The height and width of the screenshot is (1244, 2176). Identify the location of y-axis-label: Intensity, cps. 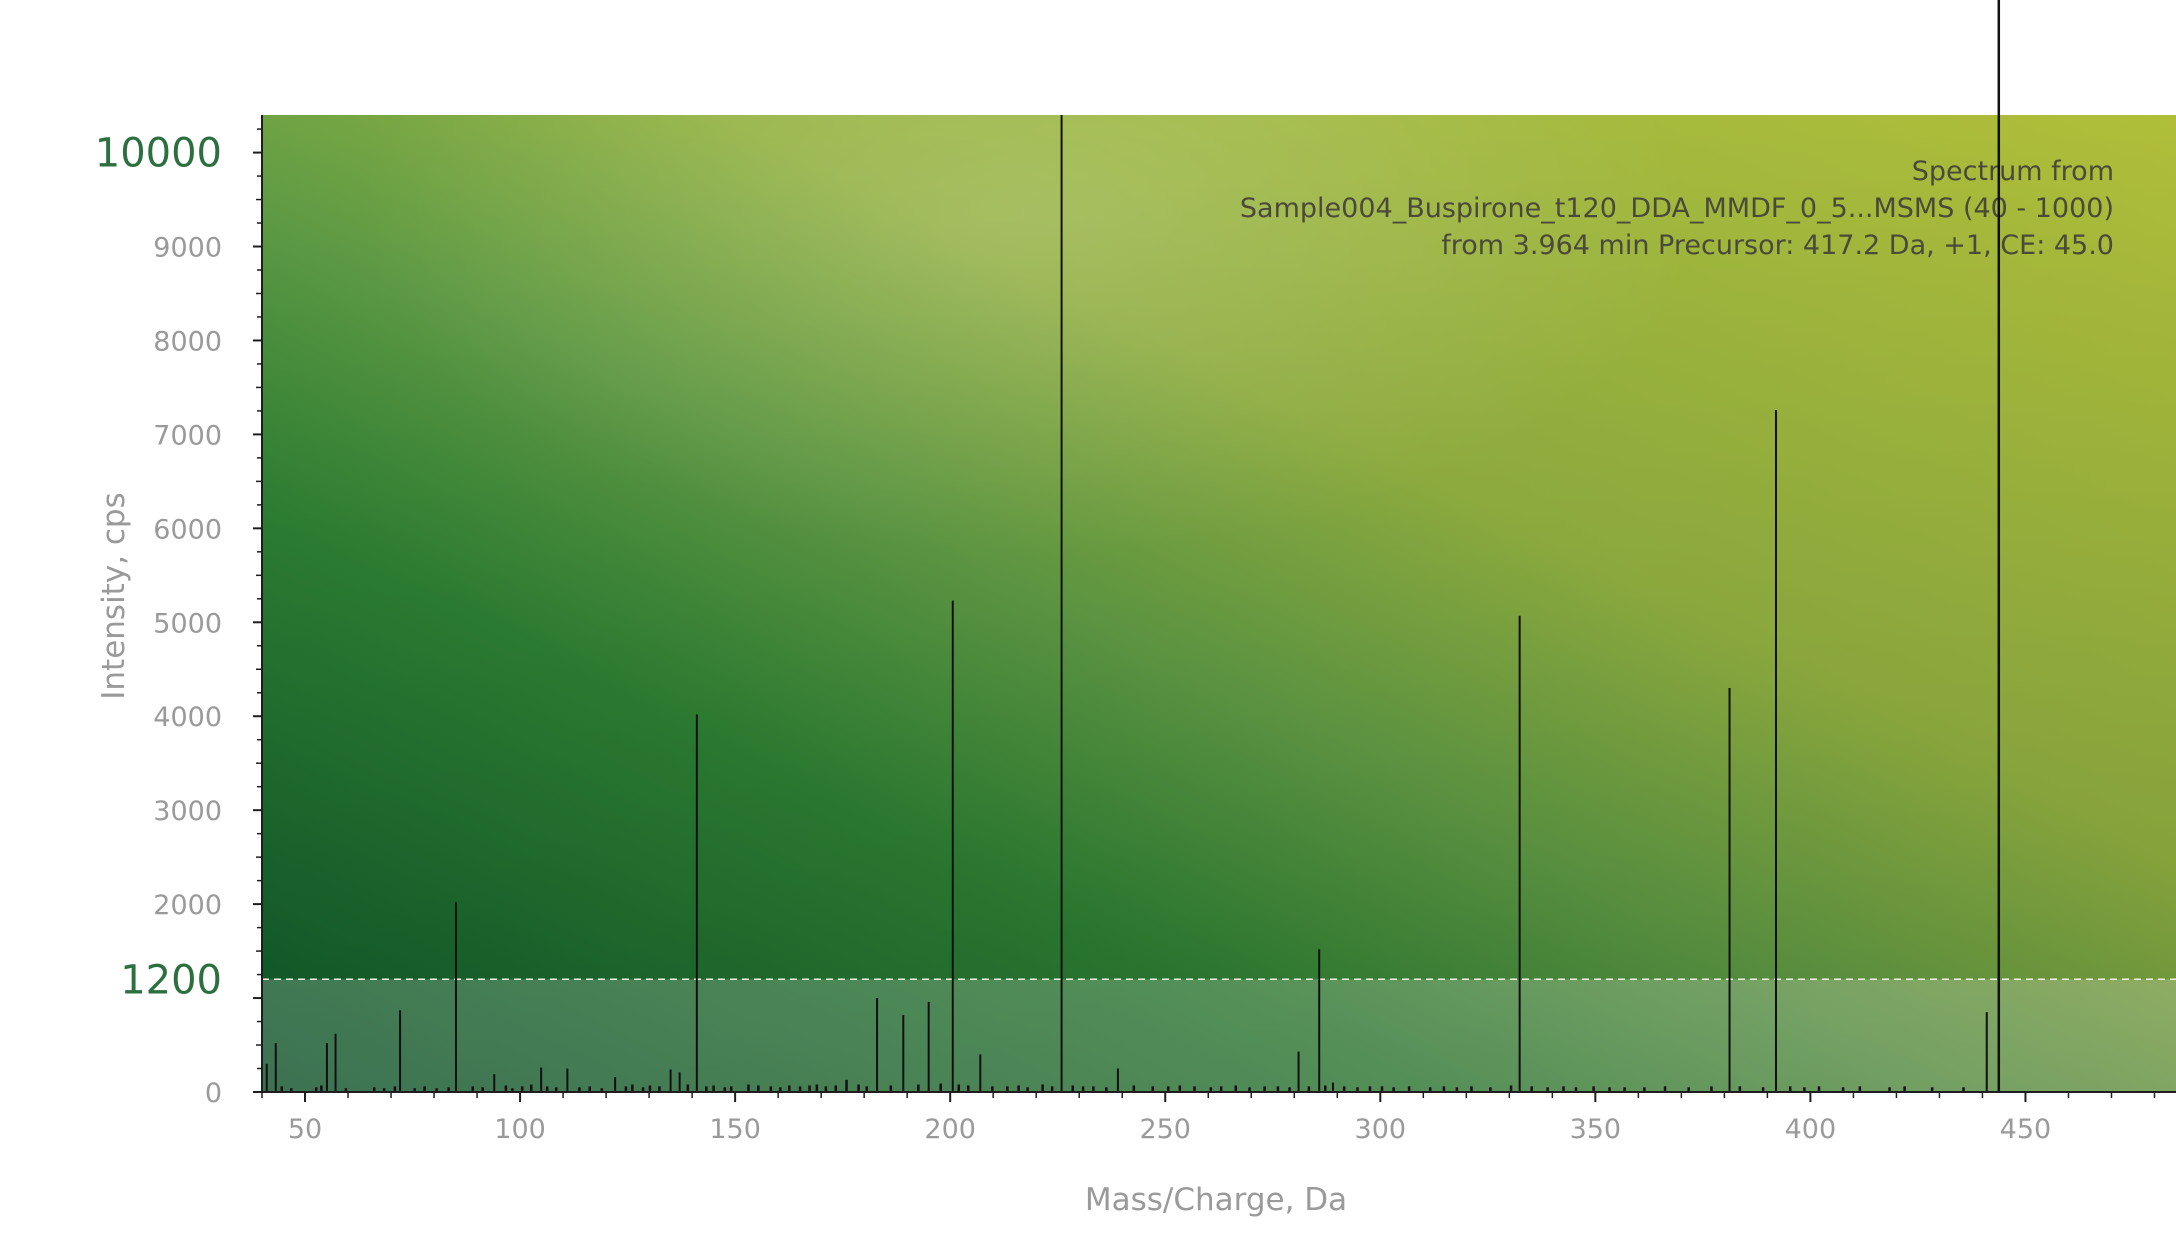
(114, 596).